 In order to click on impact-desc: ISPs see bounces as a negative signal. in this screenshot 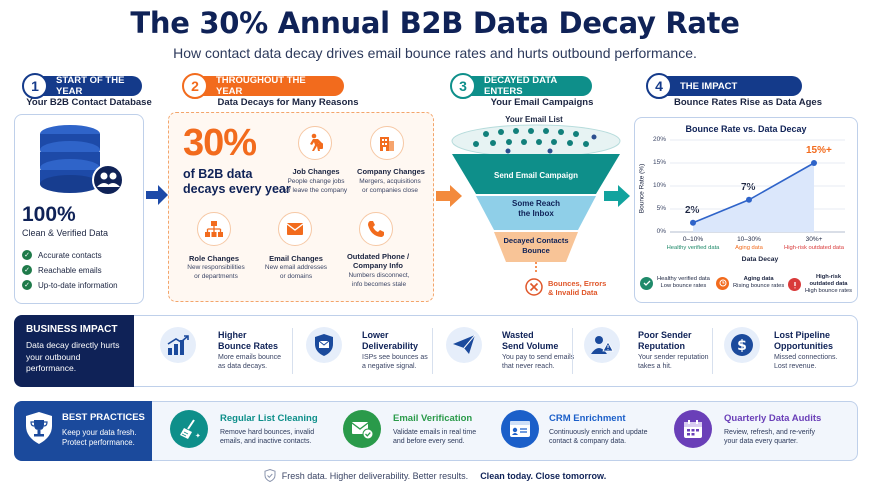, I will do `click(395, 362)`.